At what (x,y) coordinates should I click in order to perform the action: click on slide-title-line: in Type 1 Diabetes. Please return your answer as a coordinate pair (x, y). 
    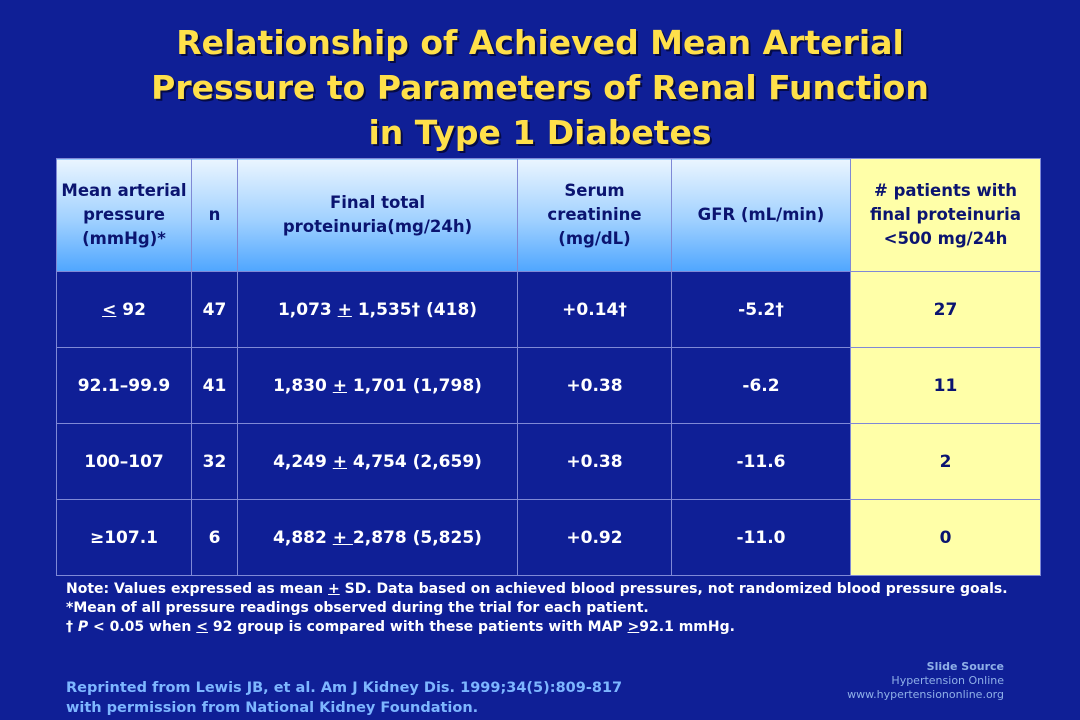
    Looking at the image, I should click on (540, 132).